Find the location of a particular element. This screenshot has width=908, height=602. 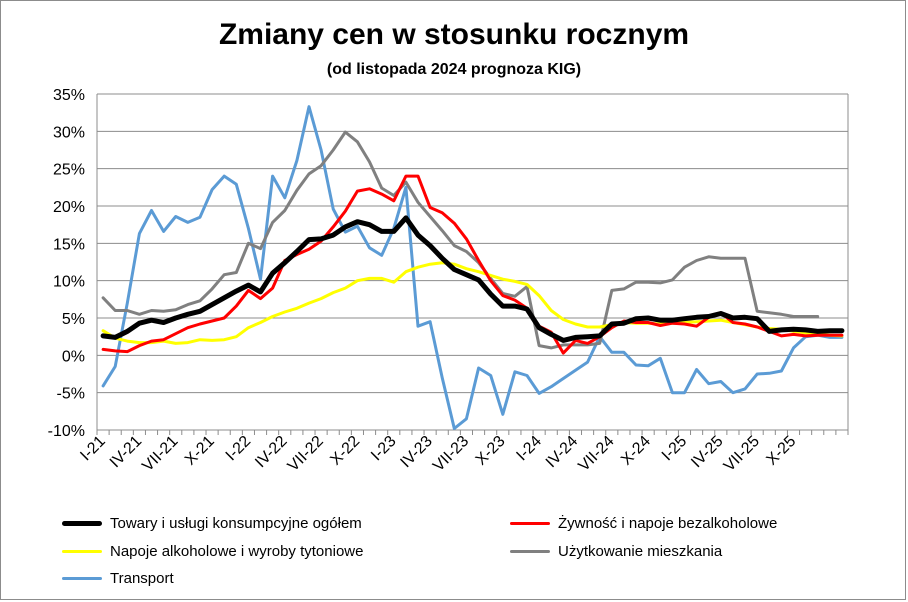

x-tick-label: IV-23 is located at coordinates (416, 452).